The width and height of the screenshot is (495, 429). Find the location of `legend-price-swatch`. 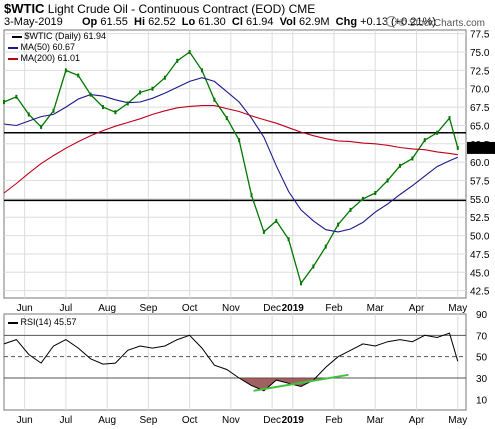

legend-price-swatch is located at coordinates (17, 36).